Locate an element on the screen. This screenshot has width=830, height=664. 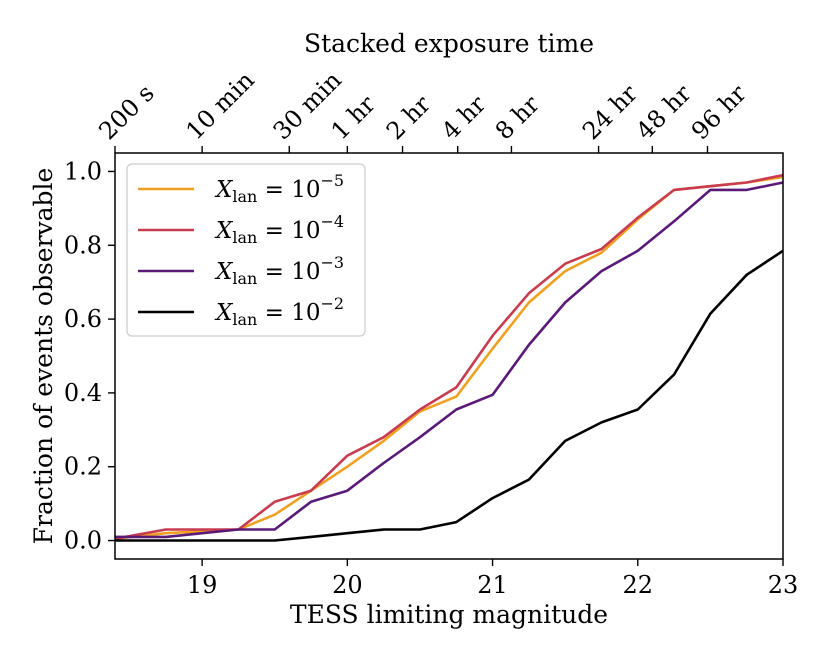
left-axis: 0.0 0.2 0.4 0.6 0.8 1.0 is located at coordinates (89, 356).